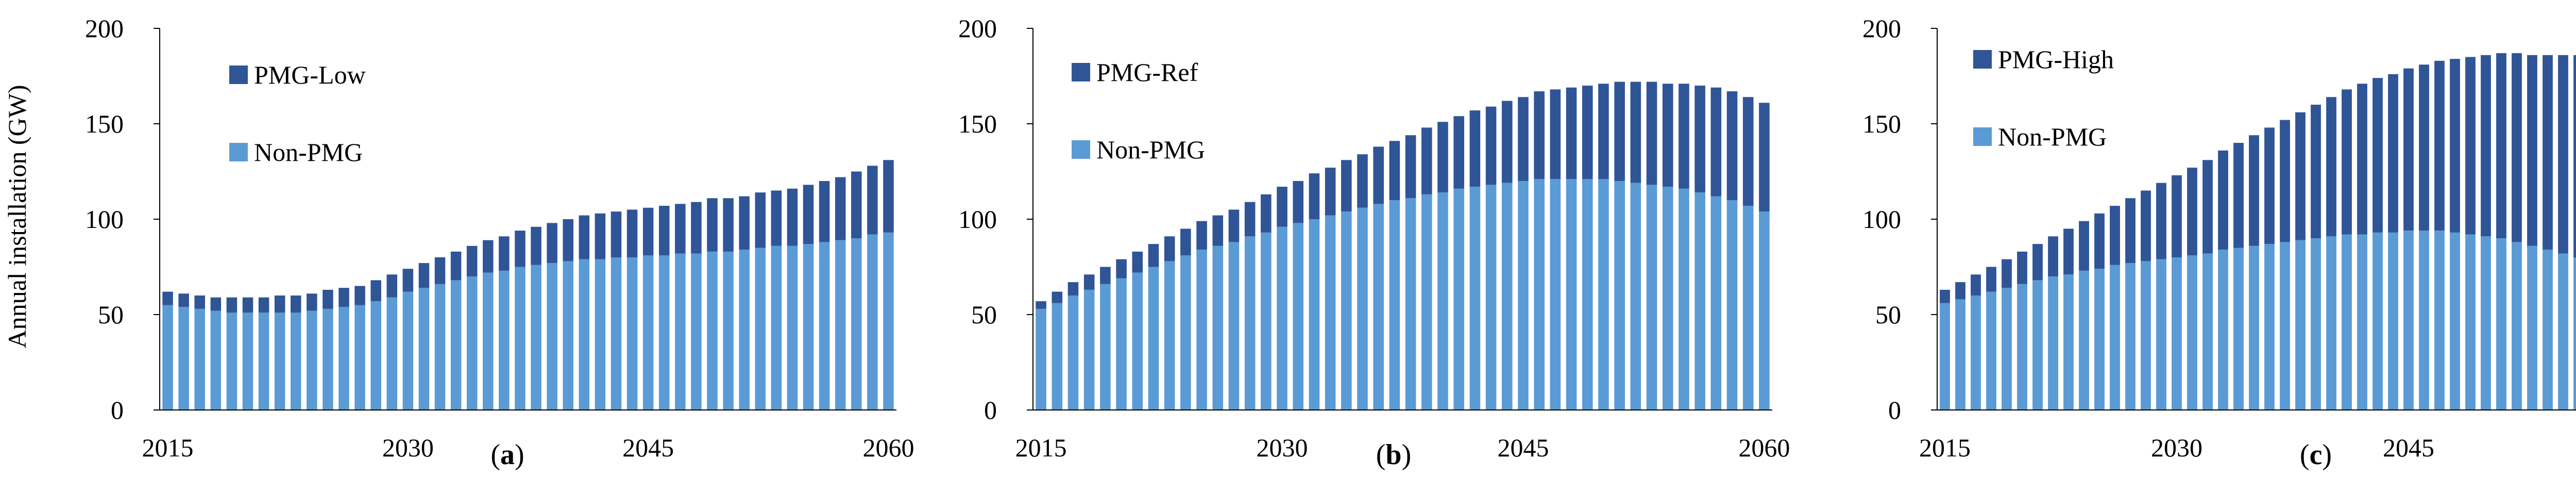 The height and width of the screenshot is (493, 2576). I want to click on bar-pmg-high-2027, so click(2130, 231).